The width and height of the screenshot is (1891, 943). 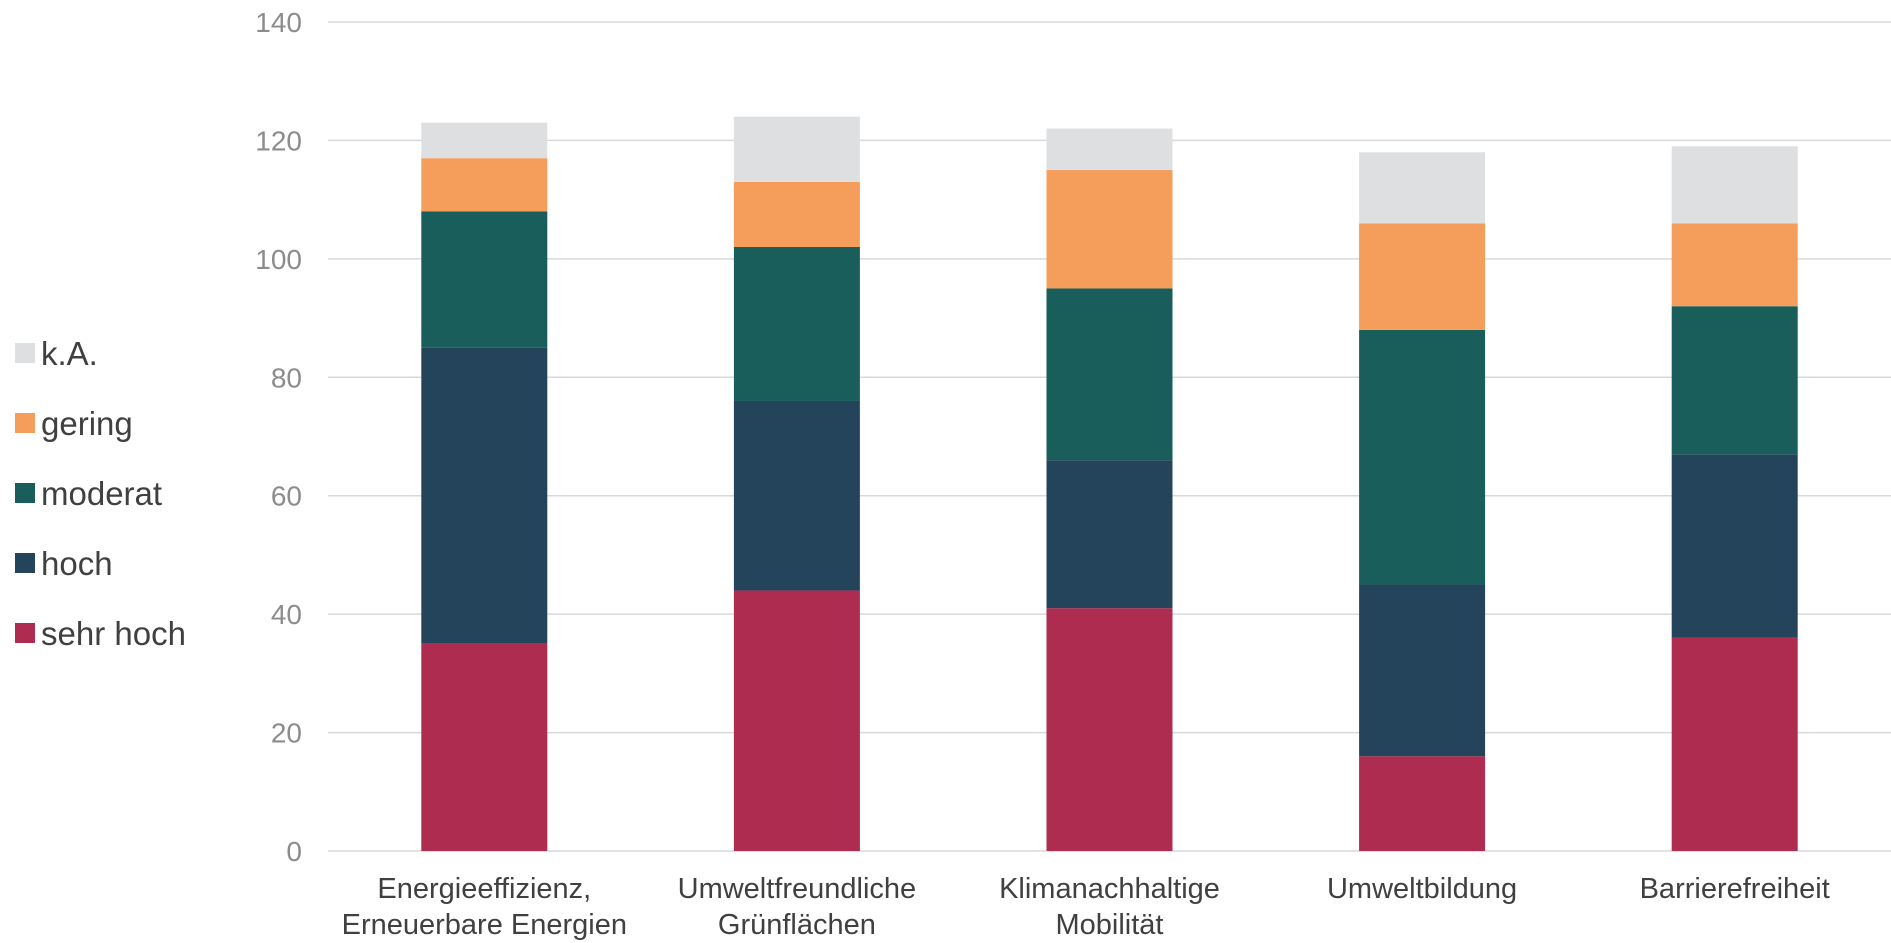 I want to click on y-tick-label: 80, so click(x=286, y=377).